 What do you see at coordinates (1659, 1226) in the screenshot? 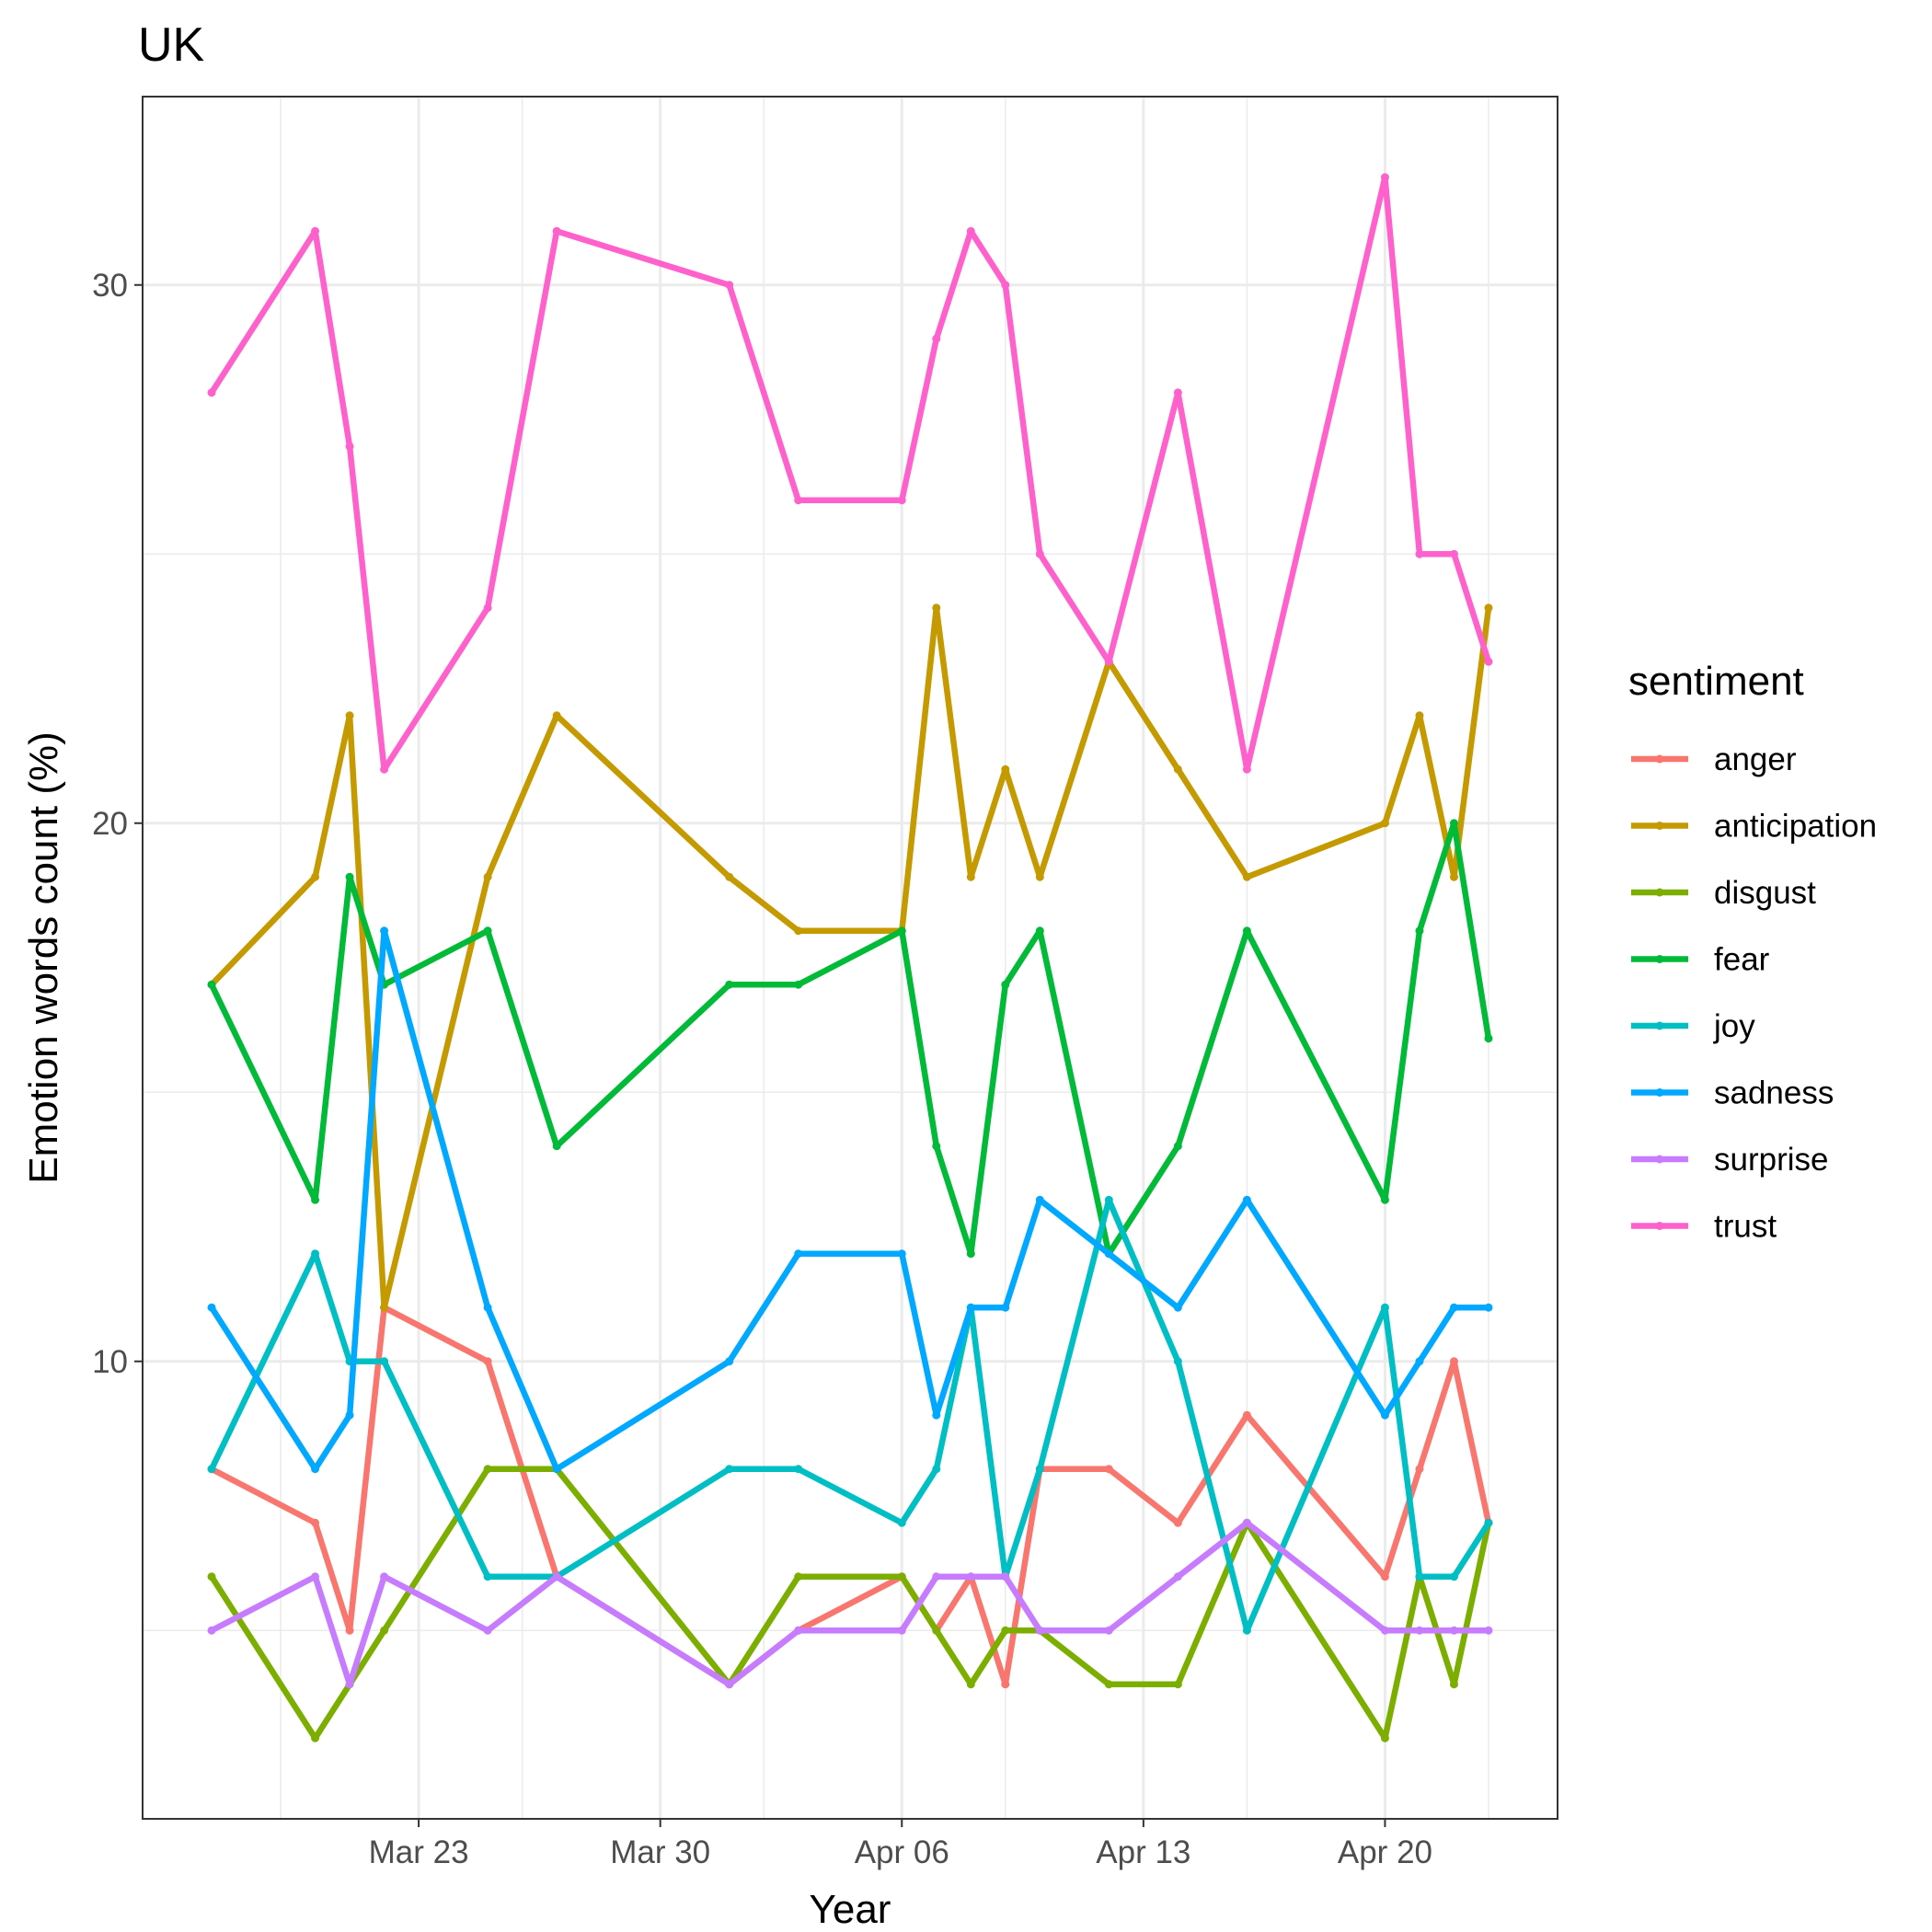
I see `legend-key-point-trust` at bounding box center [1659, 1226].